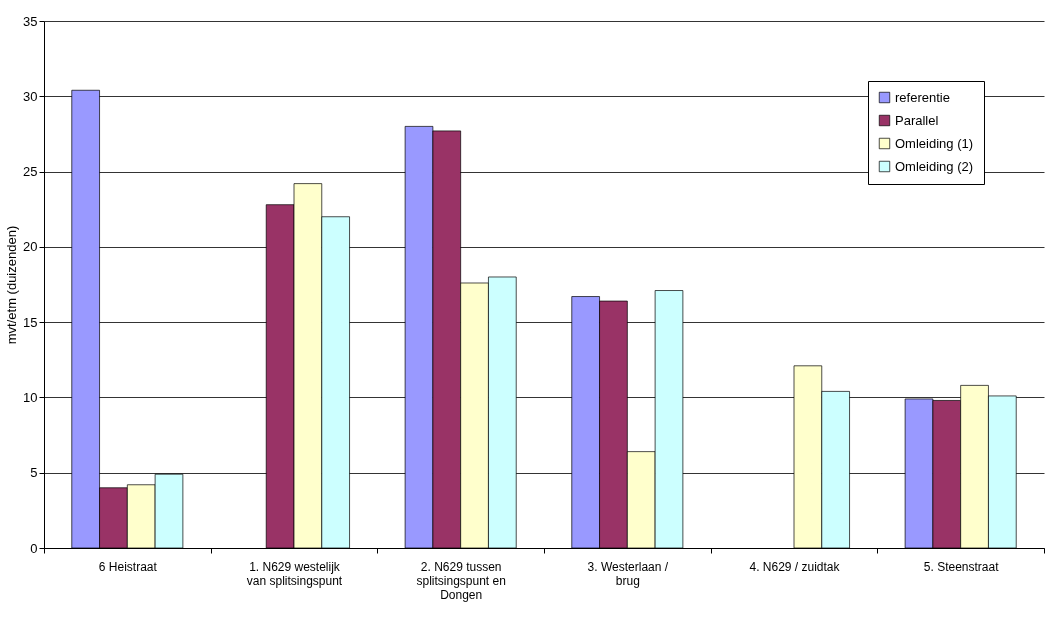 The image size is (1052, 630). What do you see at coordinates (34, 548) in the screenshot?
I see `y-tick-label: 0` at bounding box center [34, 548].